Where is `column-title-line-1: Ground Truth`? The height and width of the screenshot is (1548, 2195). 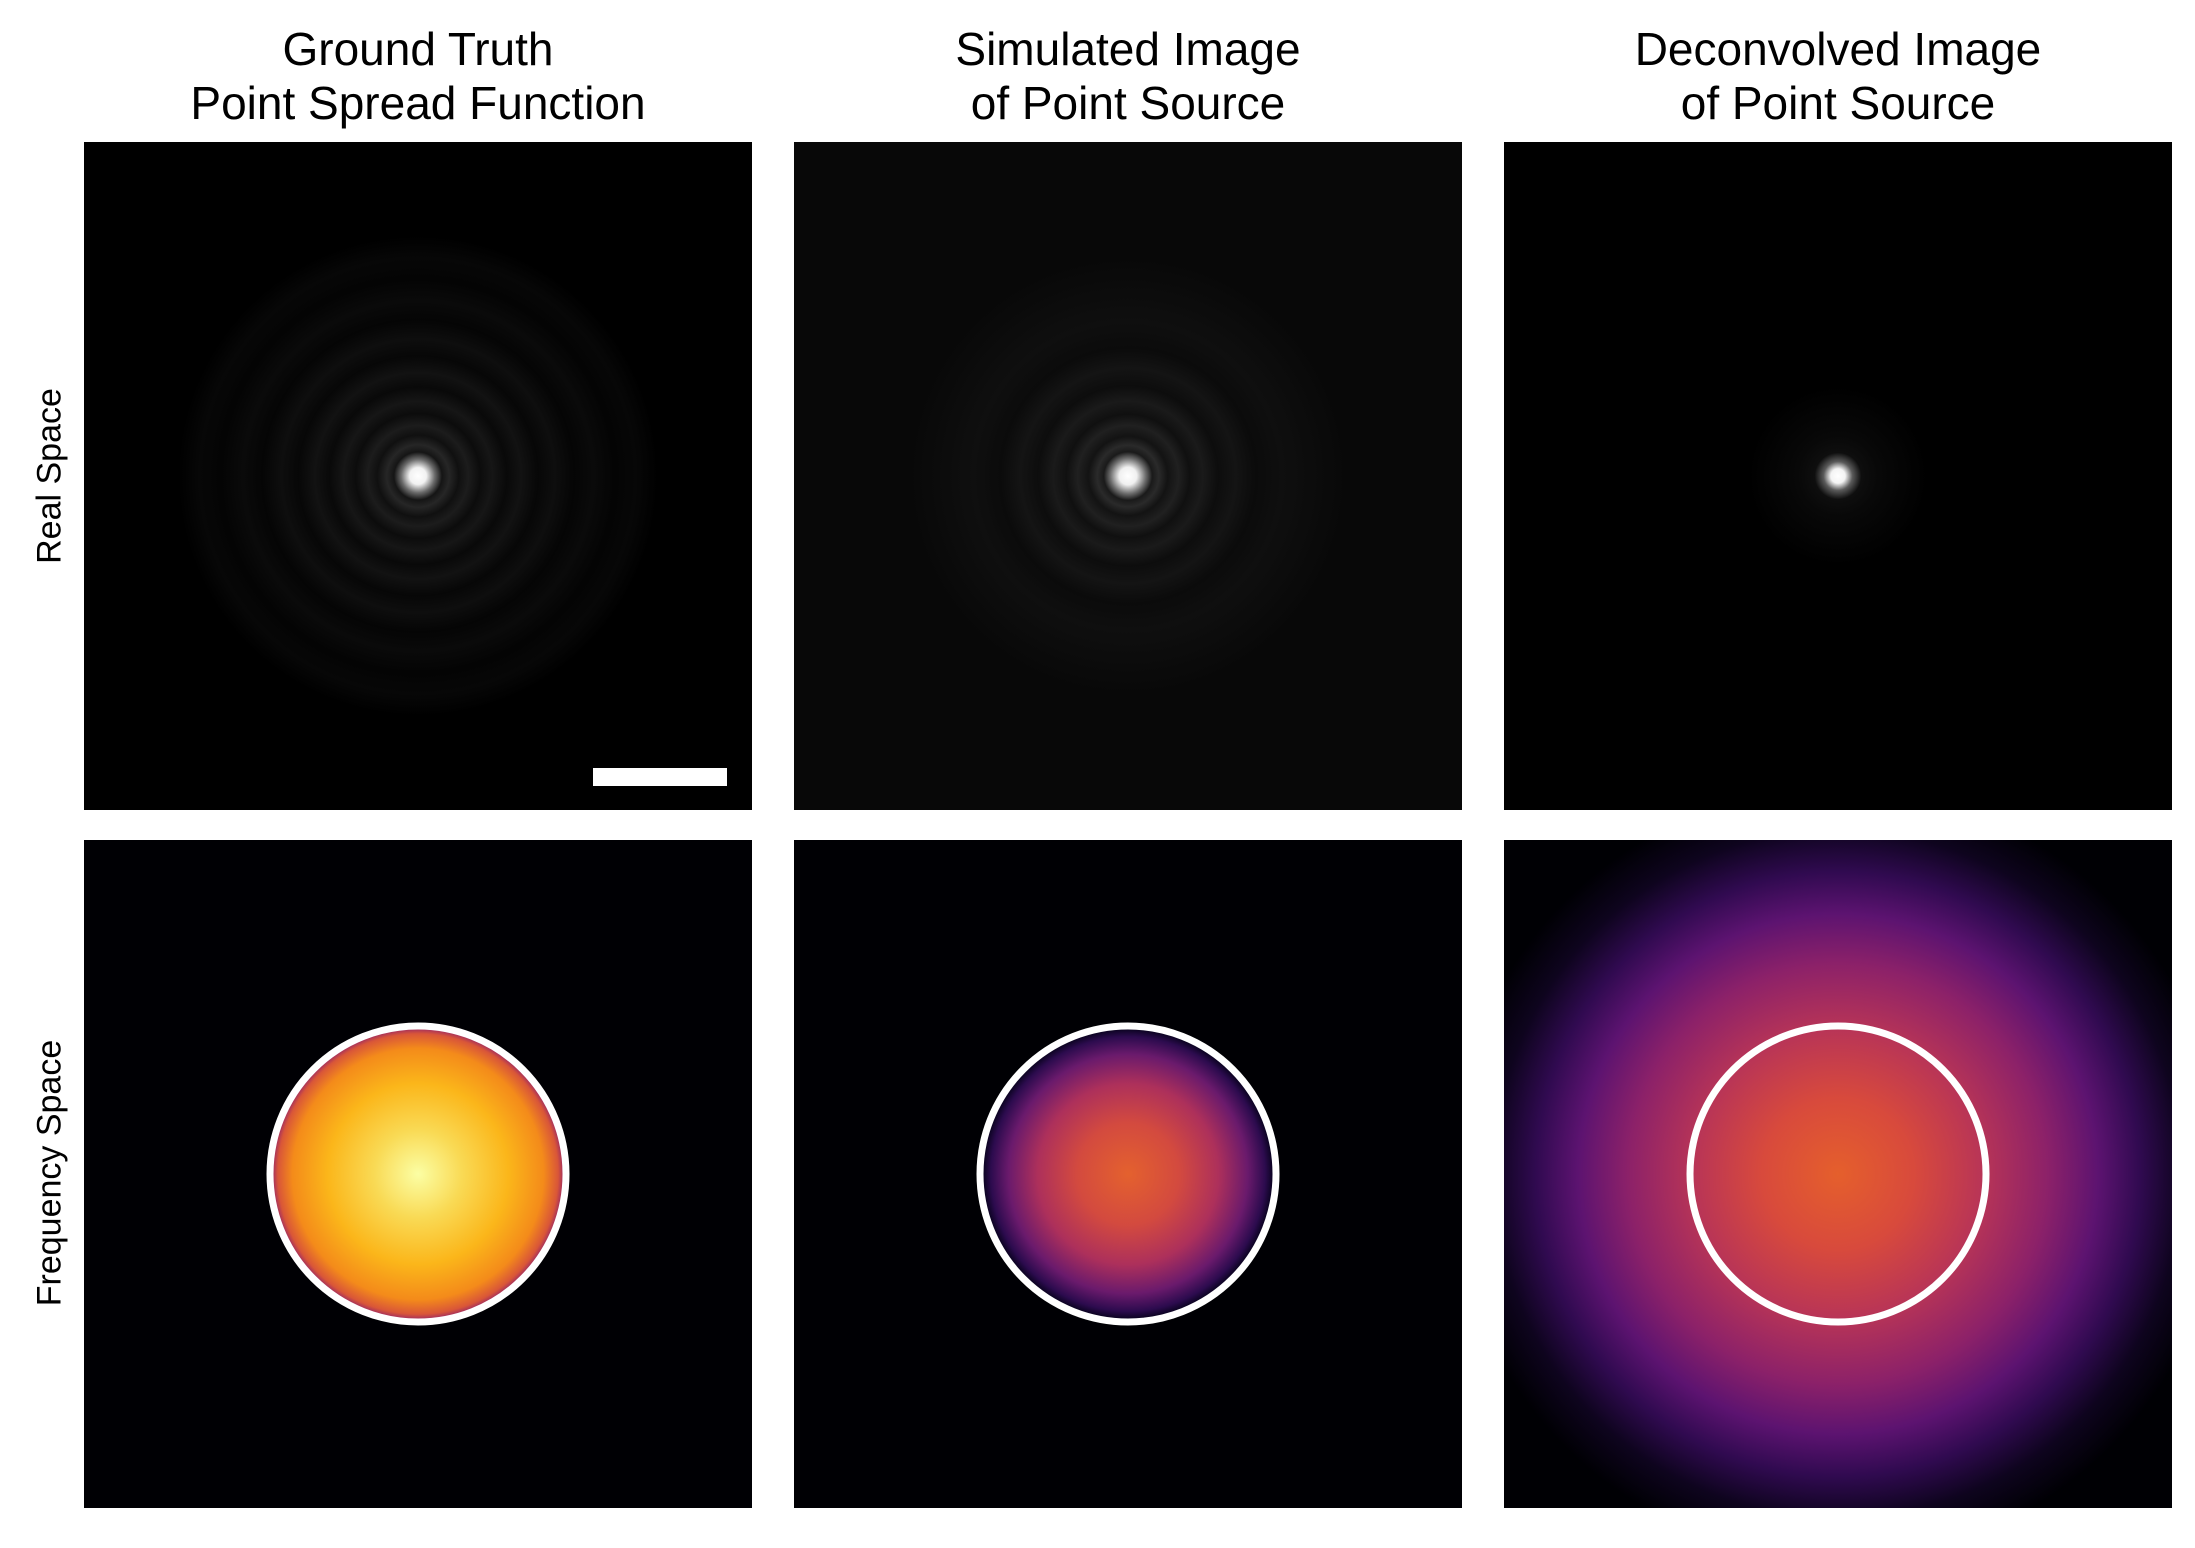
column-title-line-1: Ground Truth is located at coordinates (418, 49).